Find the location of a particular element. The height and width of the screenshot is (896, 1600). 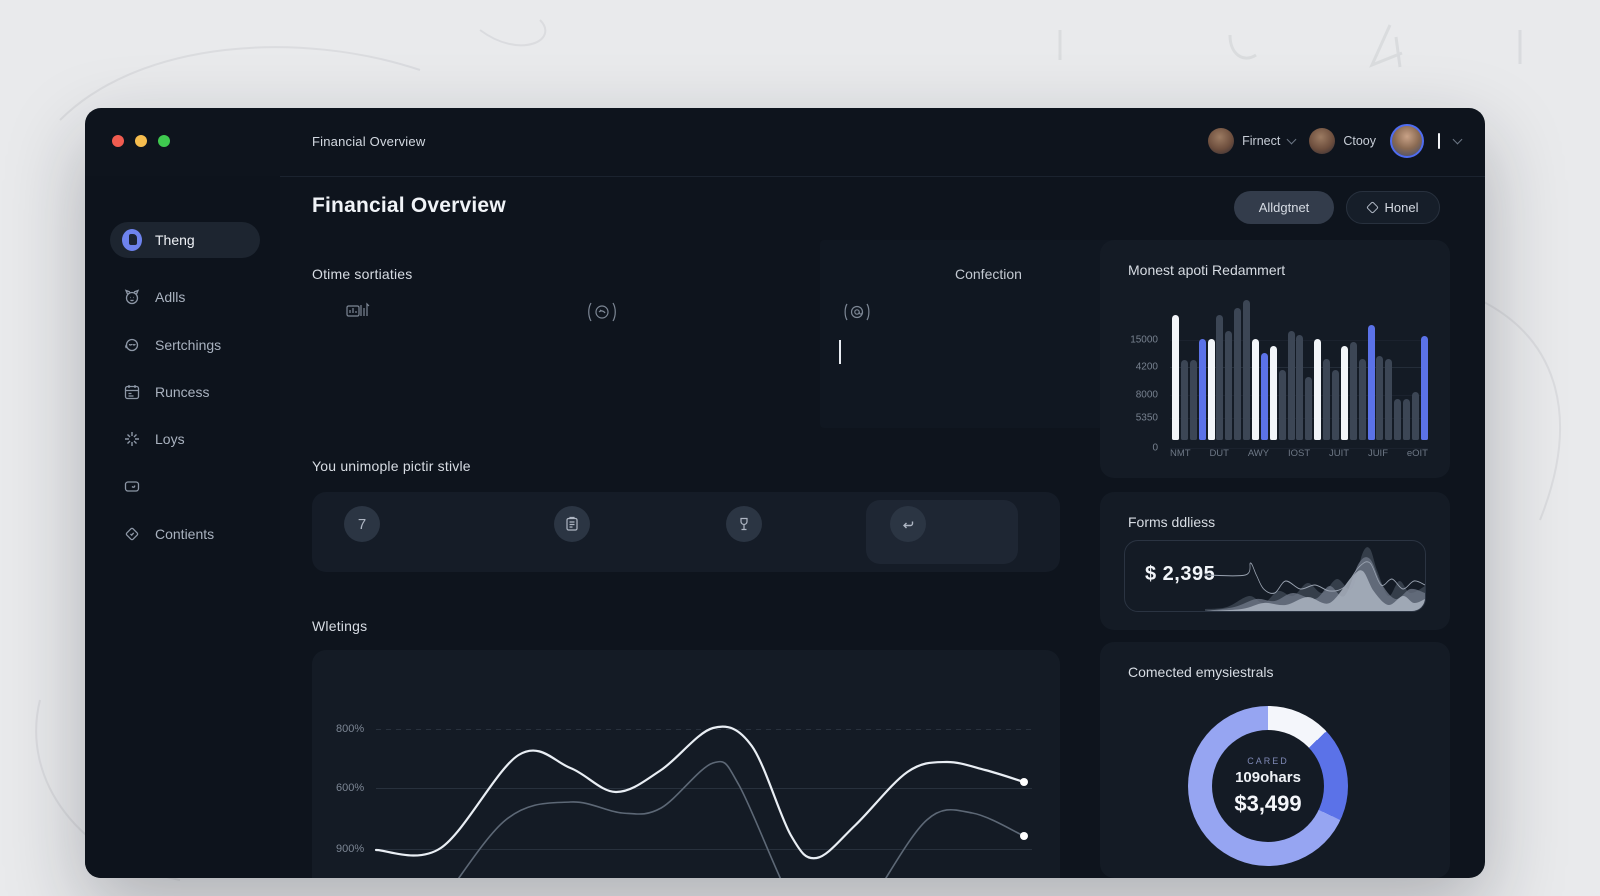

sidebar-item-label: Runcess is located at coordinates (182, 392).